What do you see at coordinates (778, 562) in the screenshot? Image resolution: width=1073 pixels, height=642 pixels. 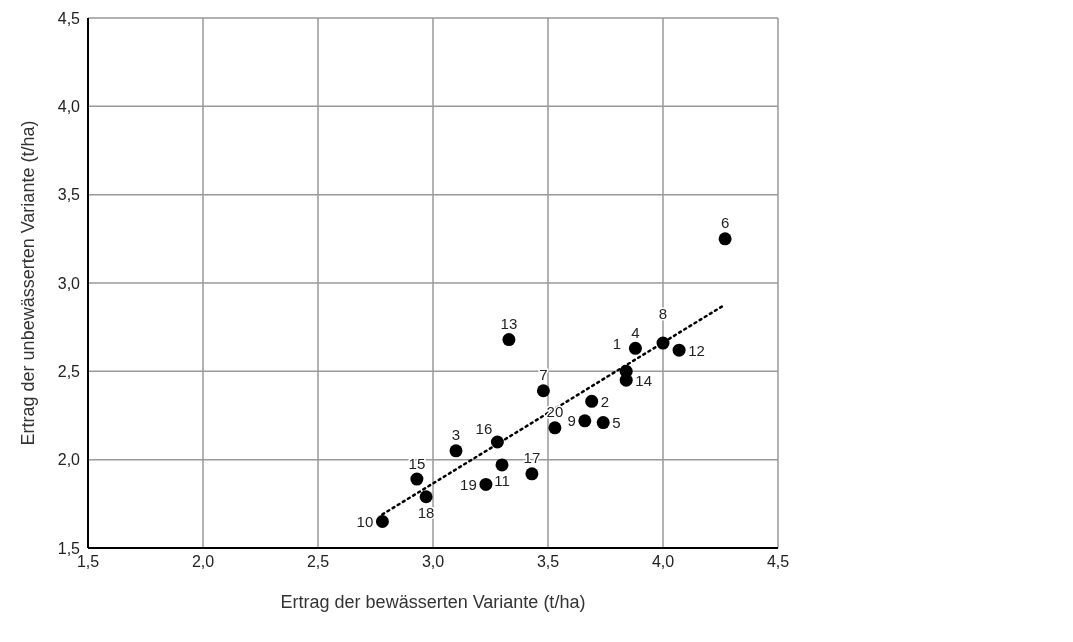 I see `x-tick-label: 4,5` at bounding box center [778, 562].